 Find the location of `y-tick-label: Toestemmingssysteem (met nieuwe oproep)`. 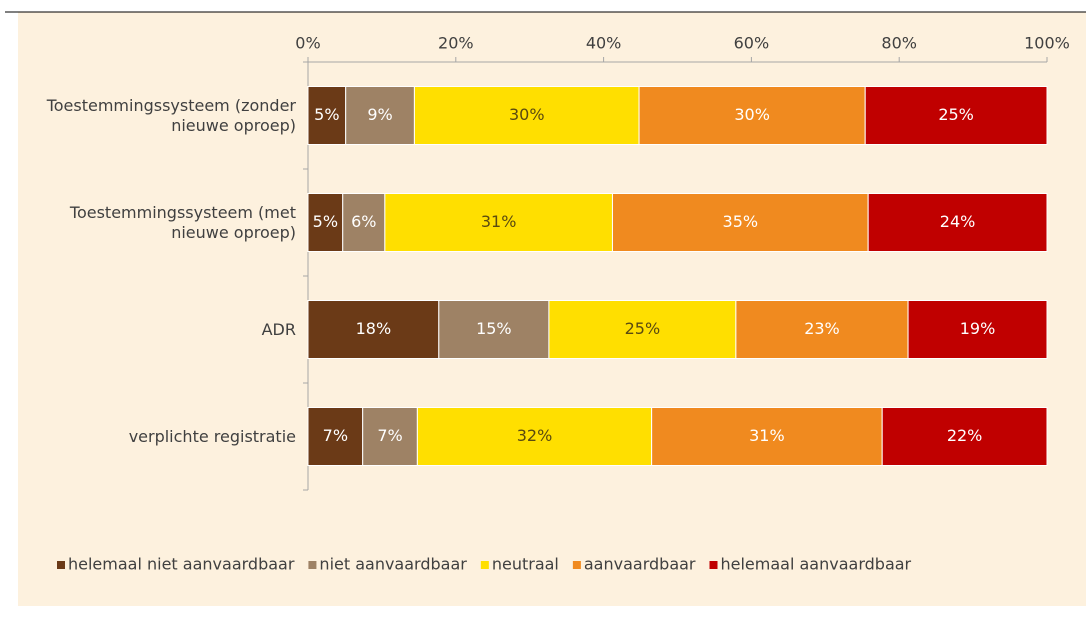

y-tick-label: Toestemmingssysteem (met nieuwe oproep) is located at coordinates (182, 222).